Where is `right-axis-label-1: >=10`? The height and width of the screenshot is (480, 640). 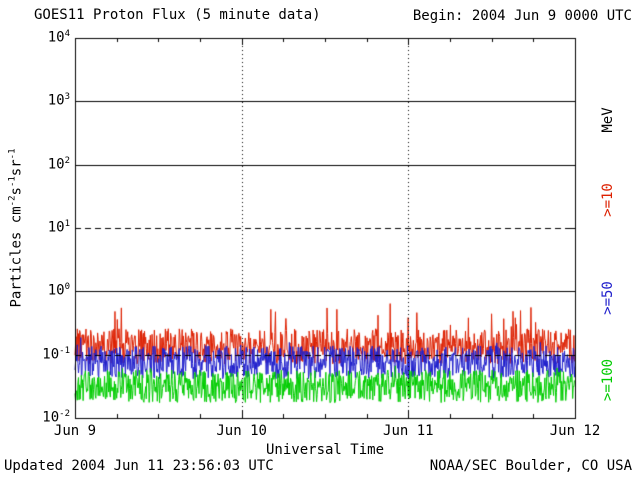
right-axis-label-1: >=10 is located at coordinates (608, 200).